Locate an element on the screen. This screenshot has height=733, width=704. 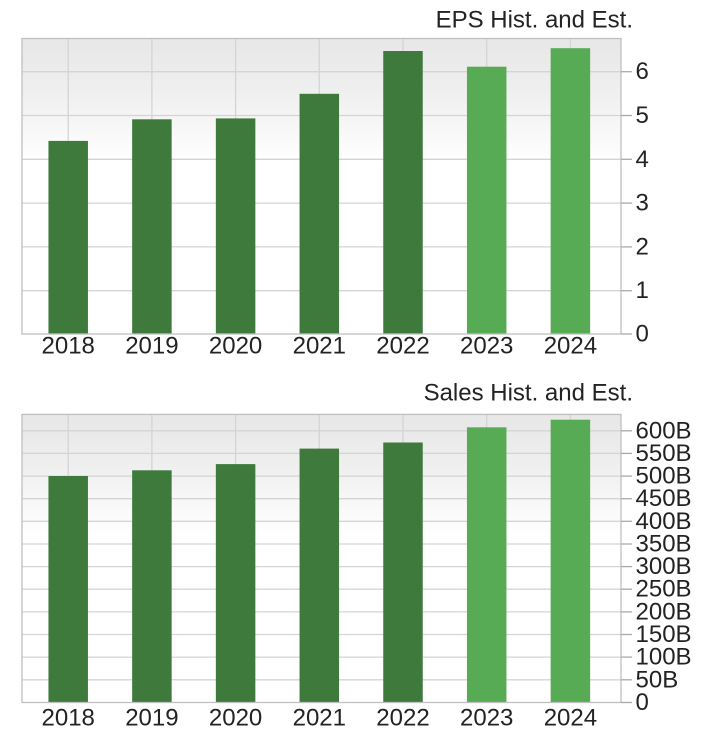
svg-text: 2 is located at coordinates (642, 246).